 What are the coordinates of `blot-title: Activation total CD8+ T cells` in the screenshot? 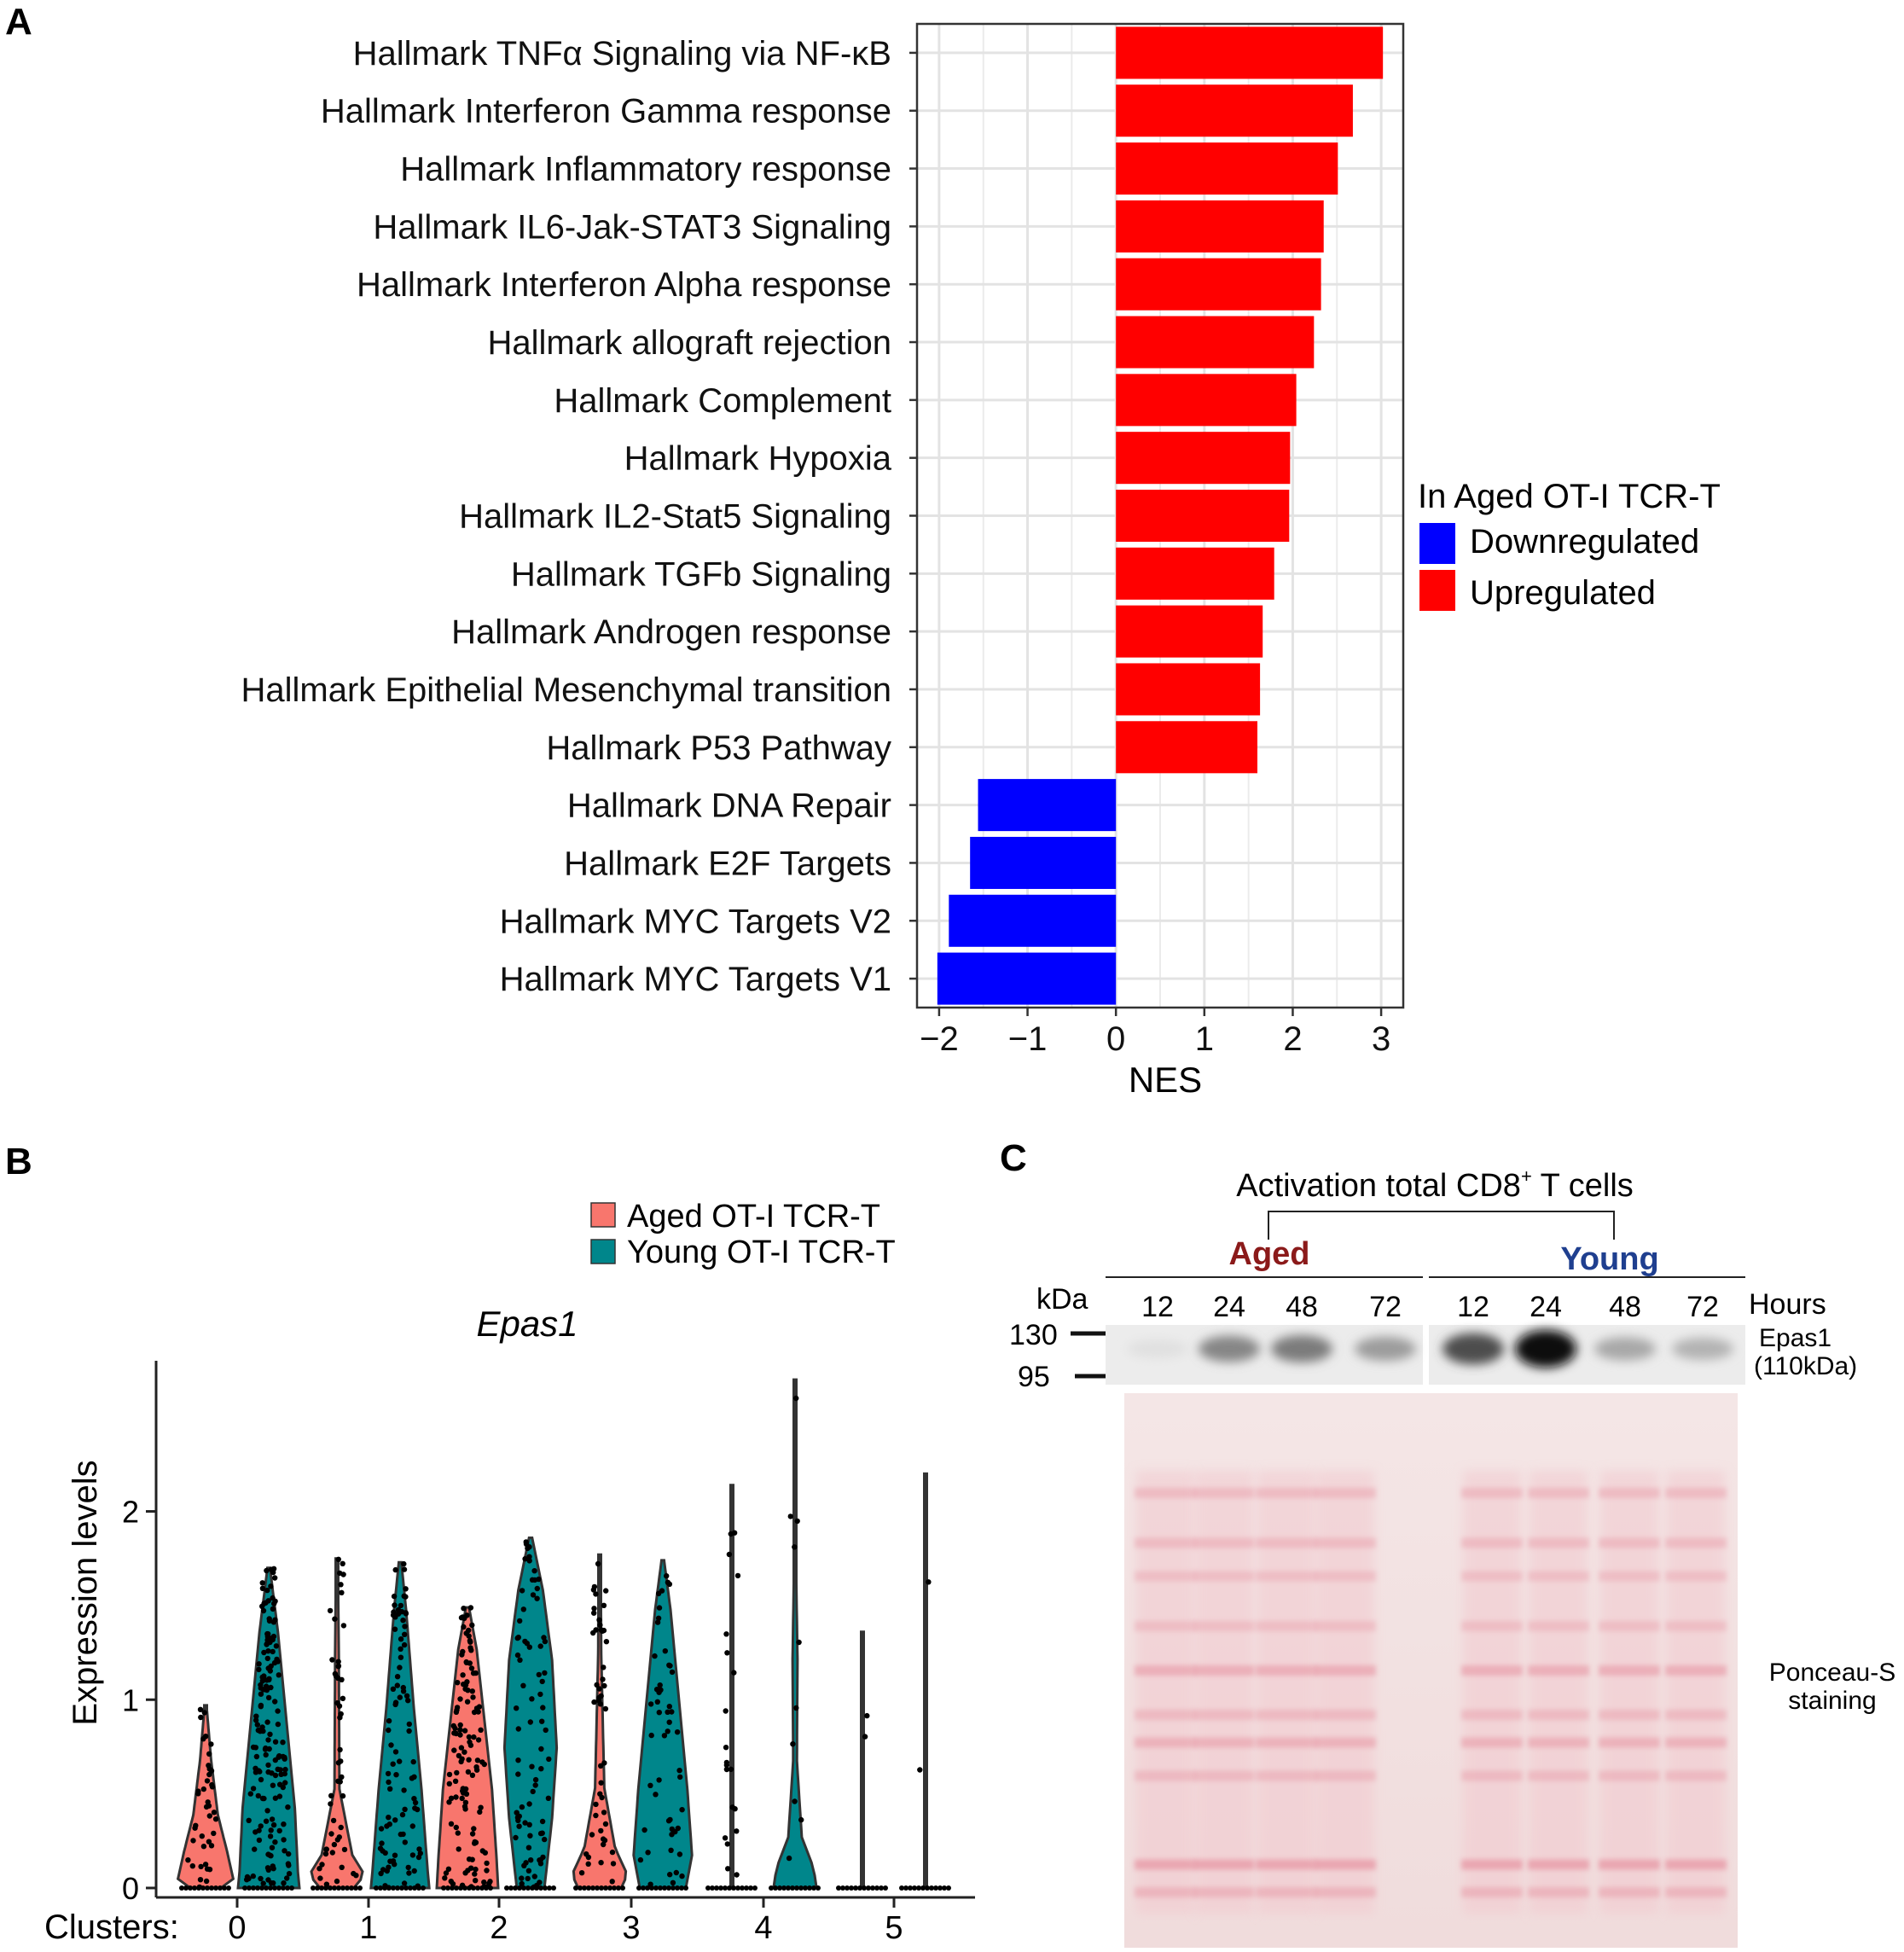 It's located at (1435, 1185).